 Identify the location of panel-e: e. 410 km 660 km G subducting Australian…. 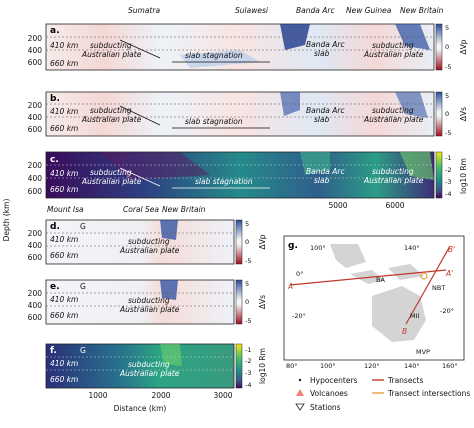
(147, 302).